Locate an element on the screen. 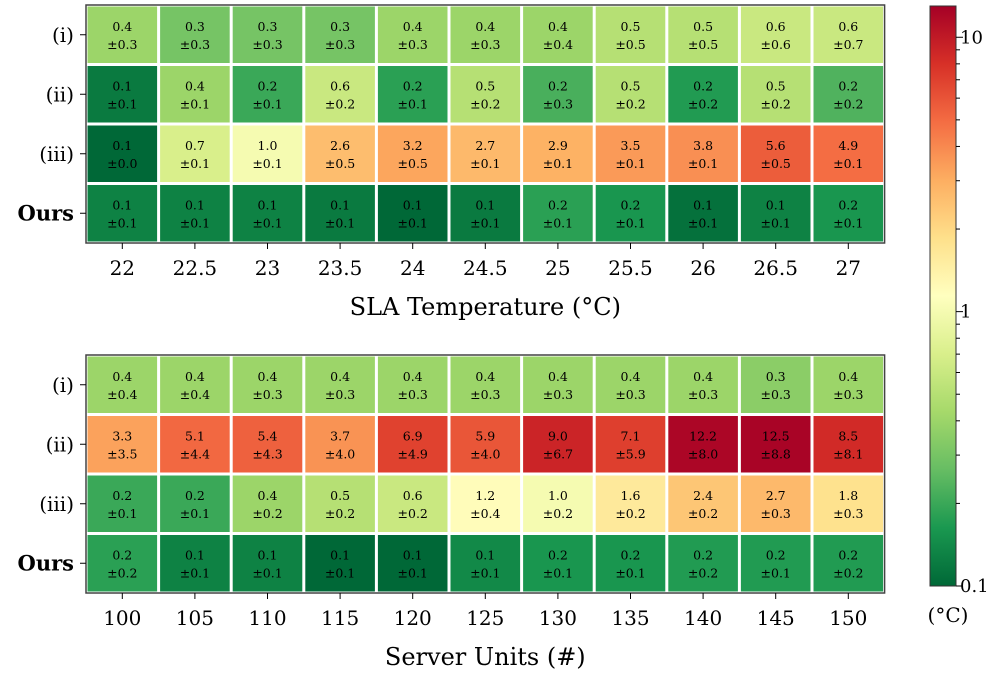 Image resolution: width=995 pixels, height=685 pixels. row-label: (i) is located at coordinates (63, 385).